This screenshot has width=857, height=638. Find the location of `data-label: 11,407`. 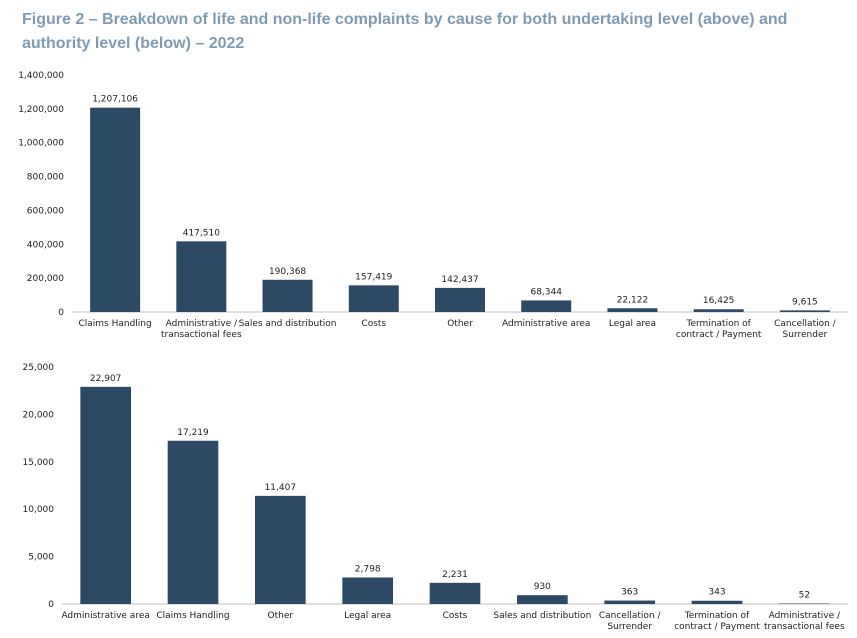

data-label: 11,407 is located at coordinates (281, 488).